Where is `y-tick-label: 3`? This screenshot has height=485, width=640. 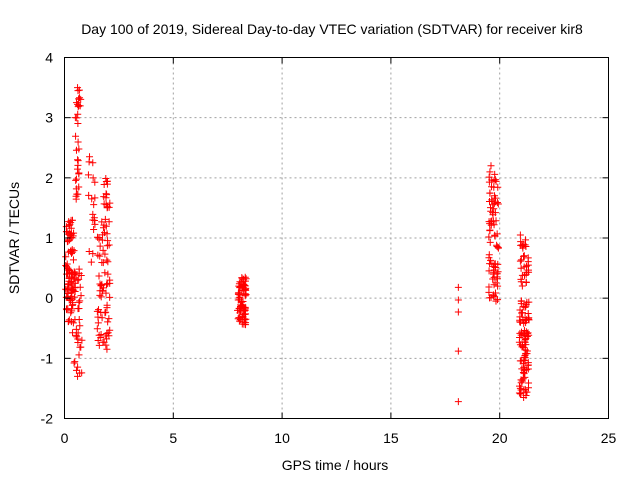 y-tick-label: 3 is located at coordinates (49, 118).